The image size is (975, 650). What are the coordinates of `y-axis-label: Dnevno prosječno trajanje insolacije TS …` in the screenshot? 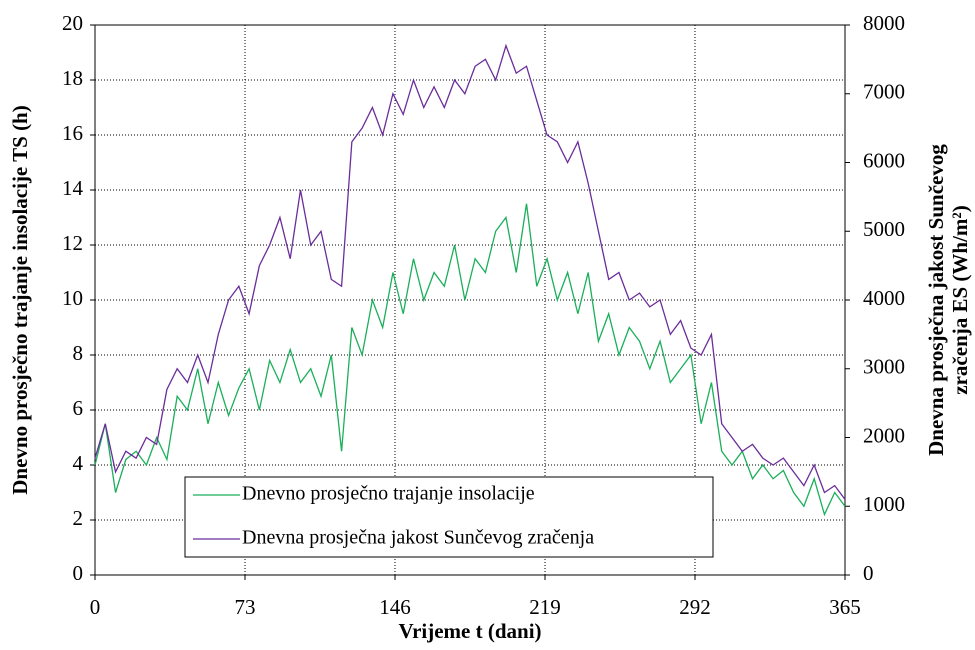 It's located at (20, 299).